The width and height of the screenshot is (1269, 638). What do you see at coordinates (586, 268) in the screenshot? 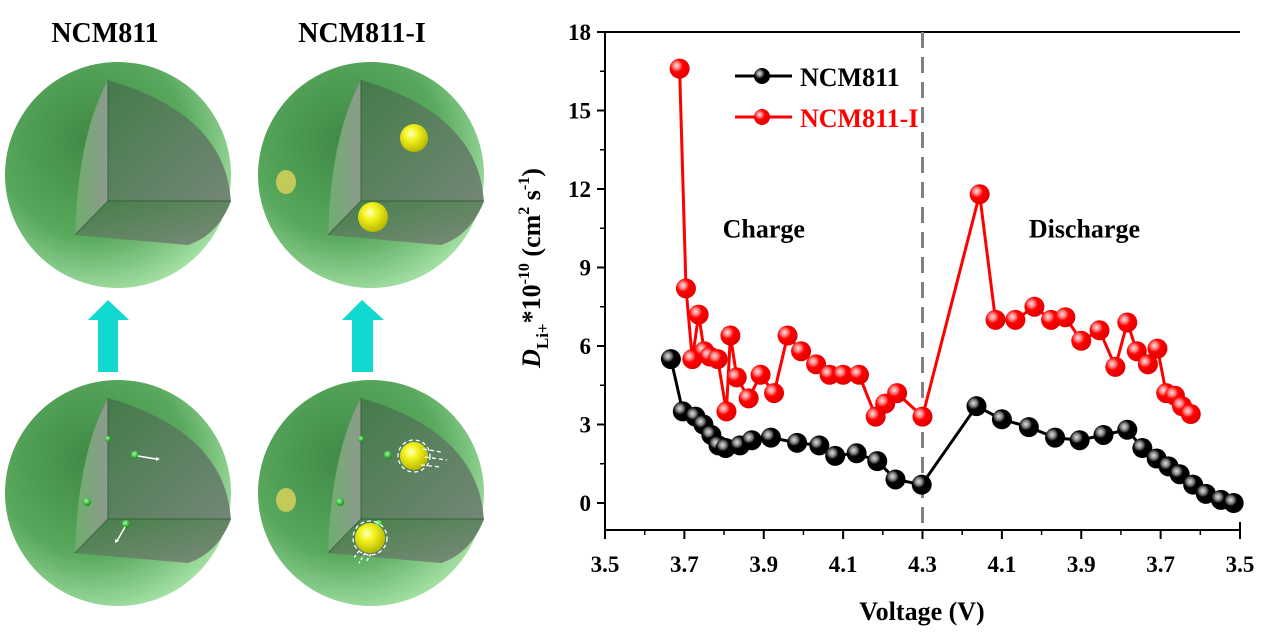
I see `y-tick-label: 9` at bounding box center [586, 268].